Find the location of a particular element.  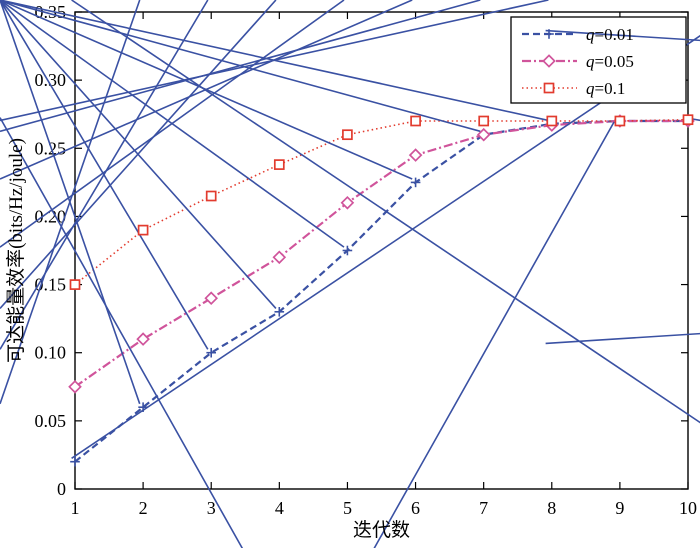

x-tick-label: 8 is located at coordinates (551, 508).